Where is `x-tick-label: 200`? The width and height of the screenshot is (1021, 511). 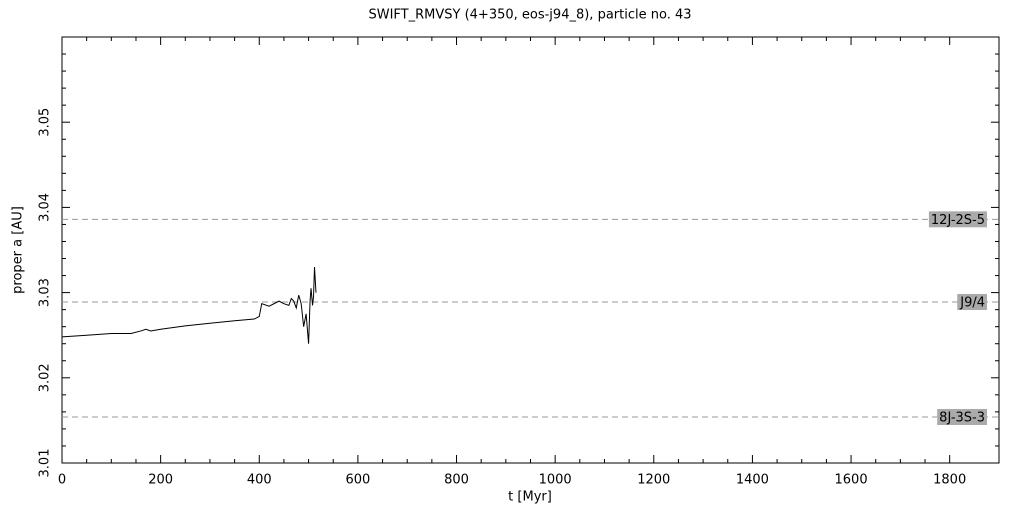 x-tick-label: 200 is located at coordinates (160, 480).